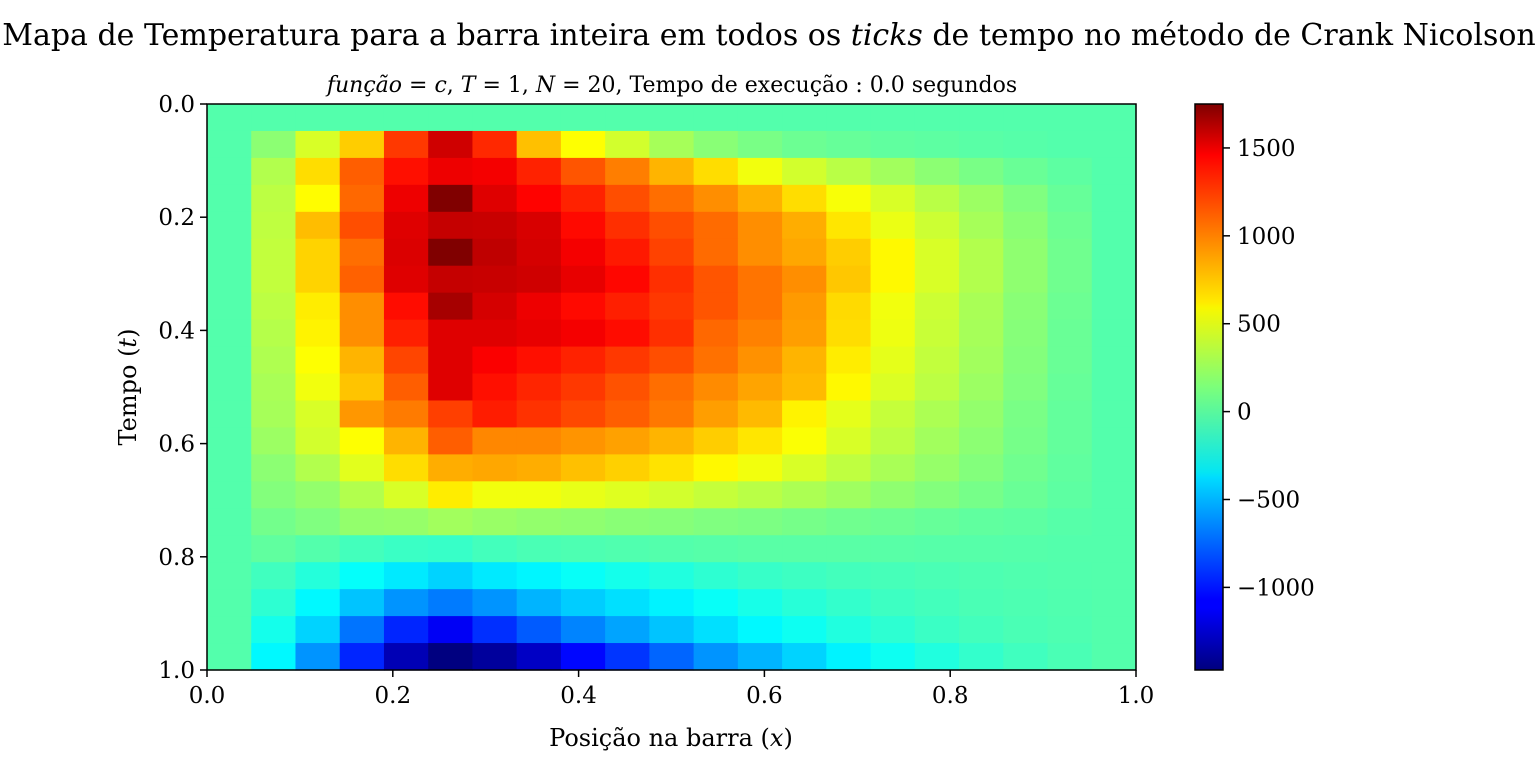 This screenshot has width=1538, height=769. I want to click on colorbar-tick-label: 1000, so click(1266, 237).